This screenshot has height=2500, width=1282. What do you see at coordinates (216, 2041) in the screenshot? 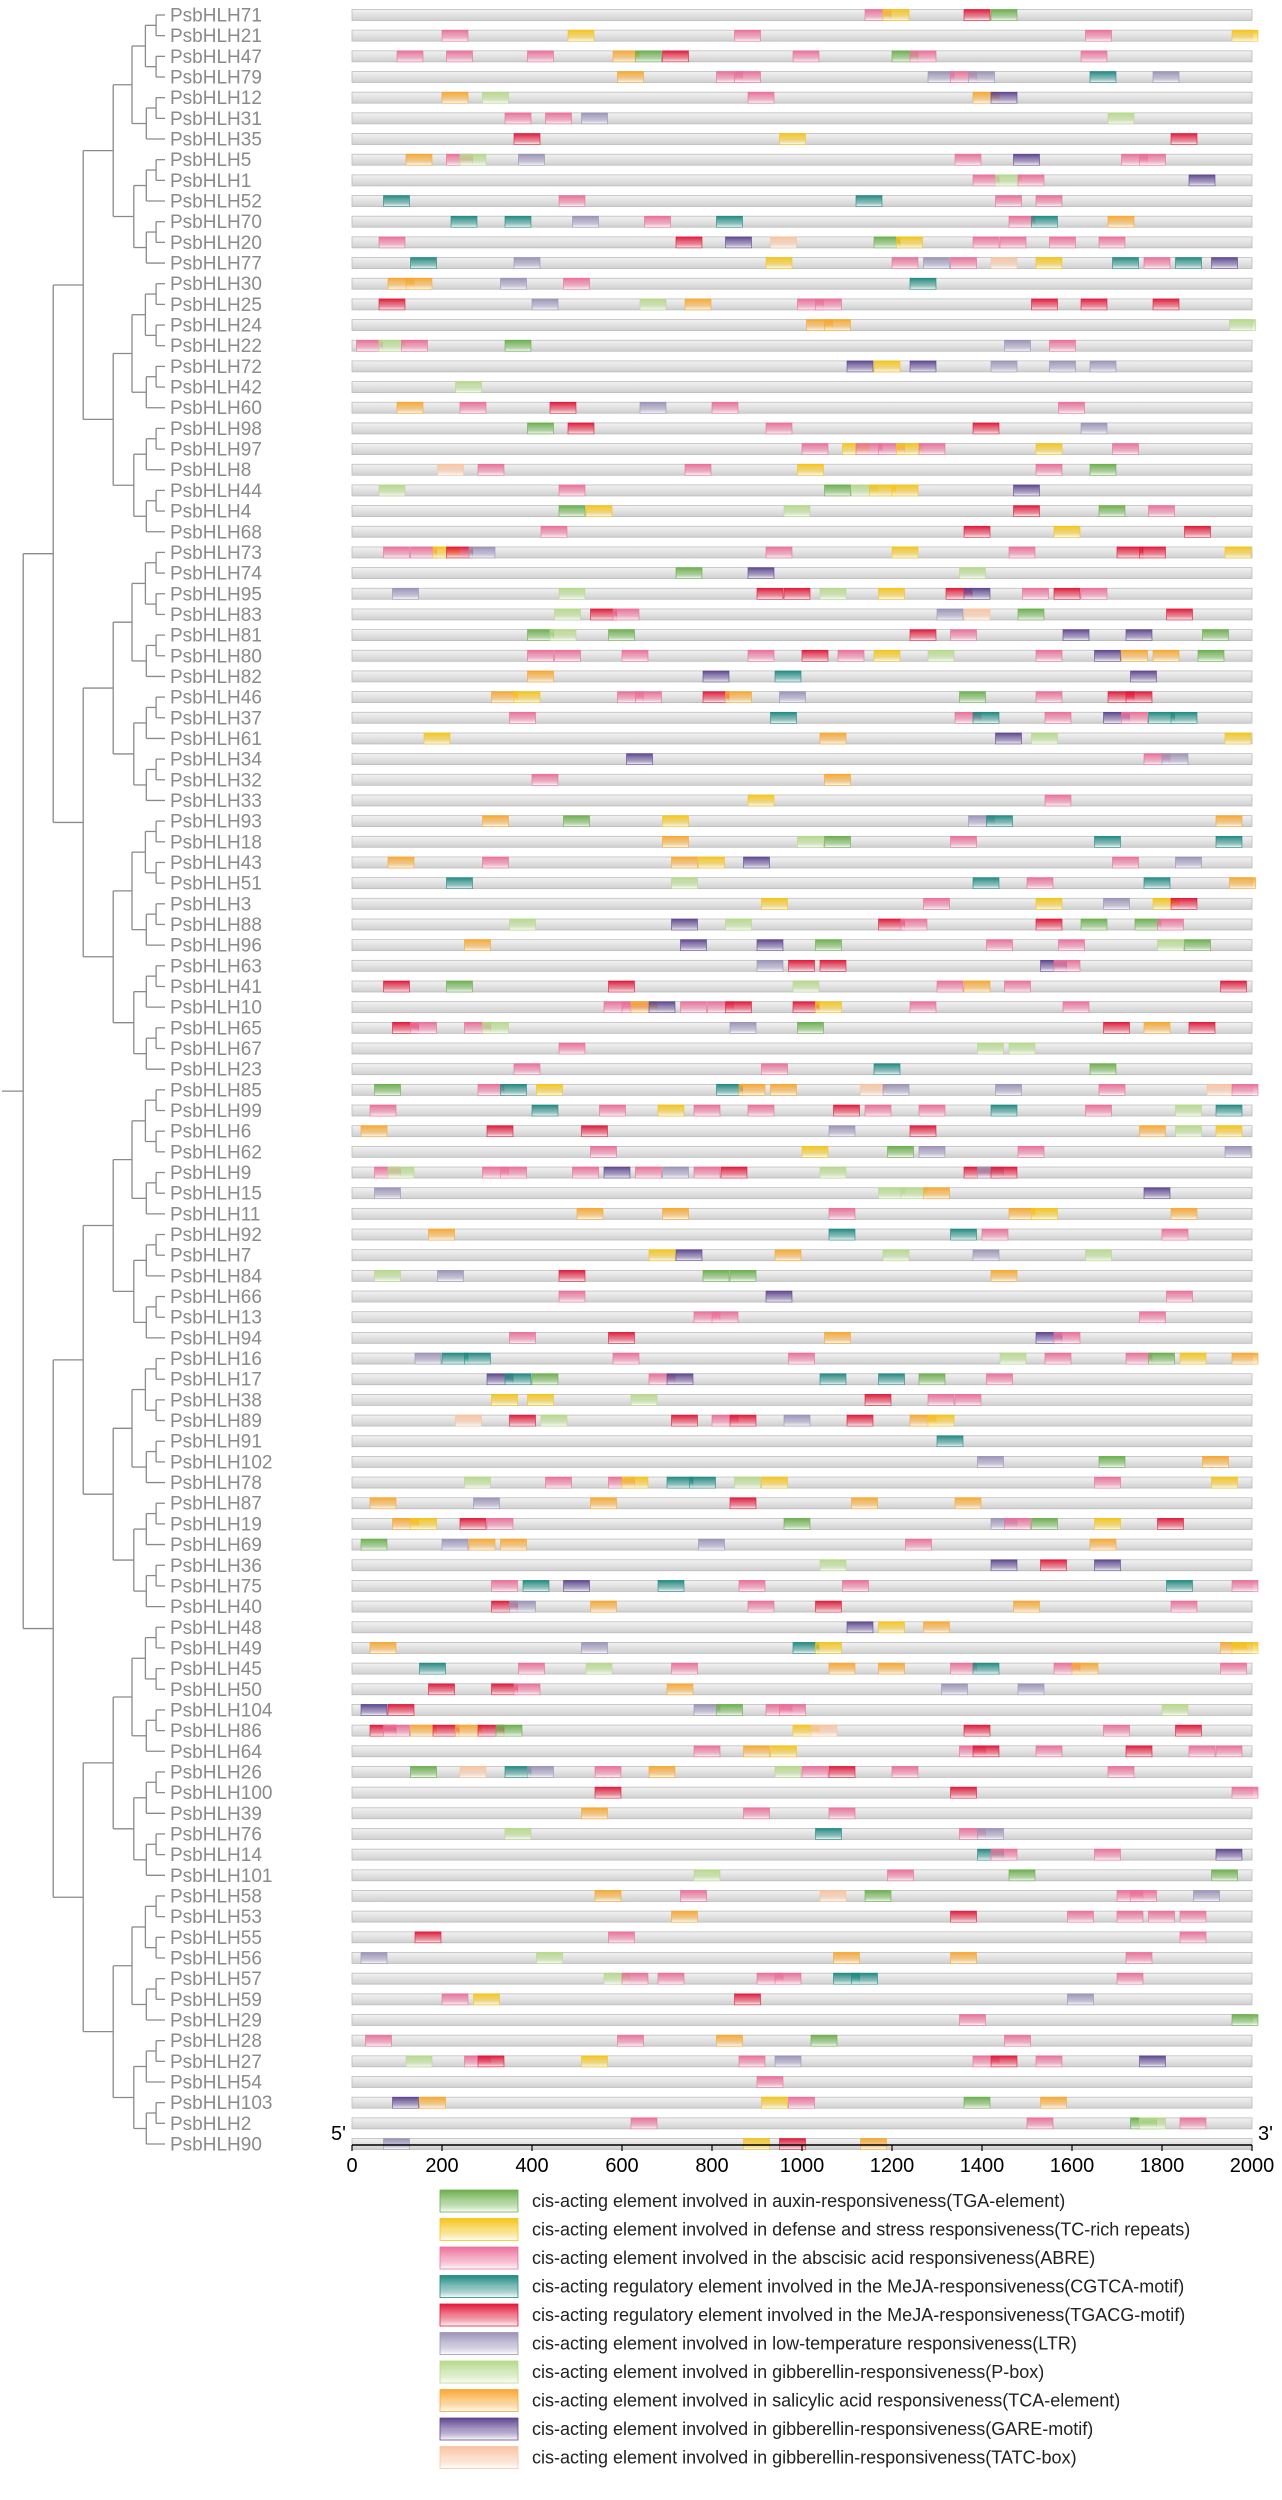
I see `gene-label: PsbHLH28` at bounding box center [216, 2041].